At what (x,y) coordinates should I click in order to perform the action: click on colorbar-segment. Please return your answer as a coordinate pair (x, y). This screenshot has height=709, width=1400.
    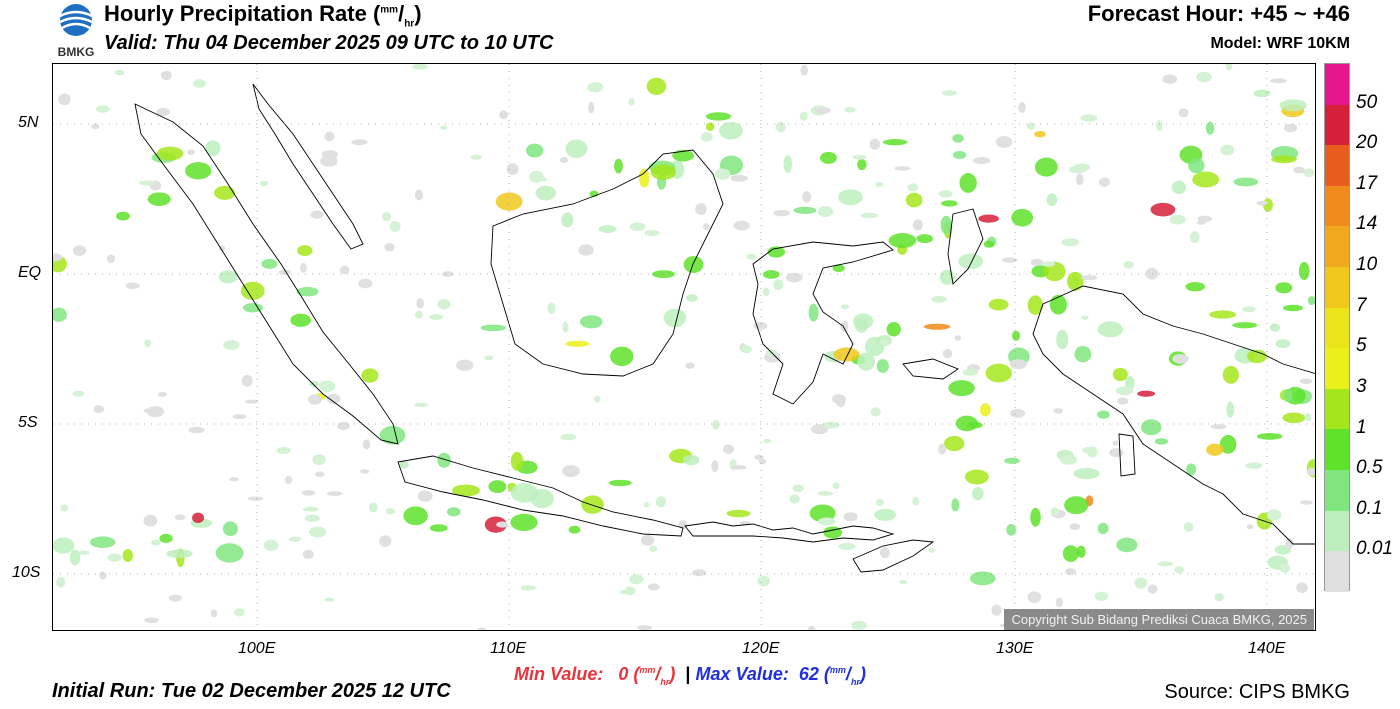
    Looking at the image, I should click on (1337, 409).